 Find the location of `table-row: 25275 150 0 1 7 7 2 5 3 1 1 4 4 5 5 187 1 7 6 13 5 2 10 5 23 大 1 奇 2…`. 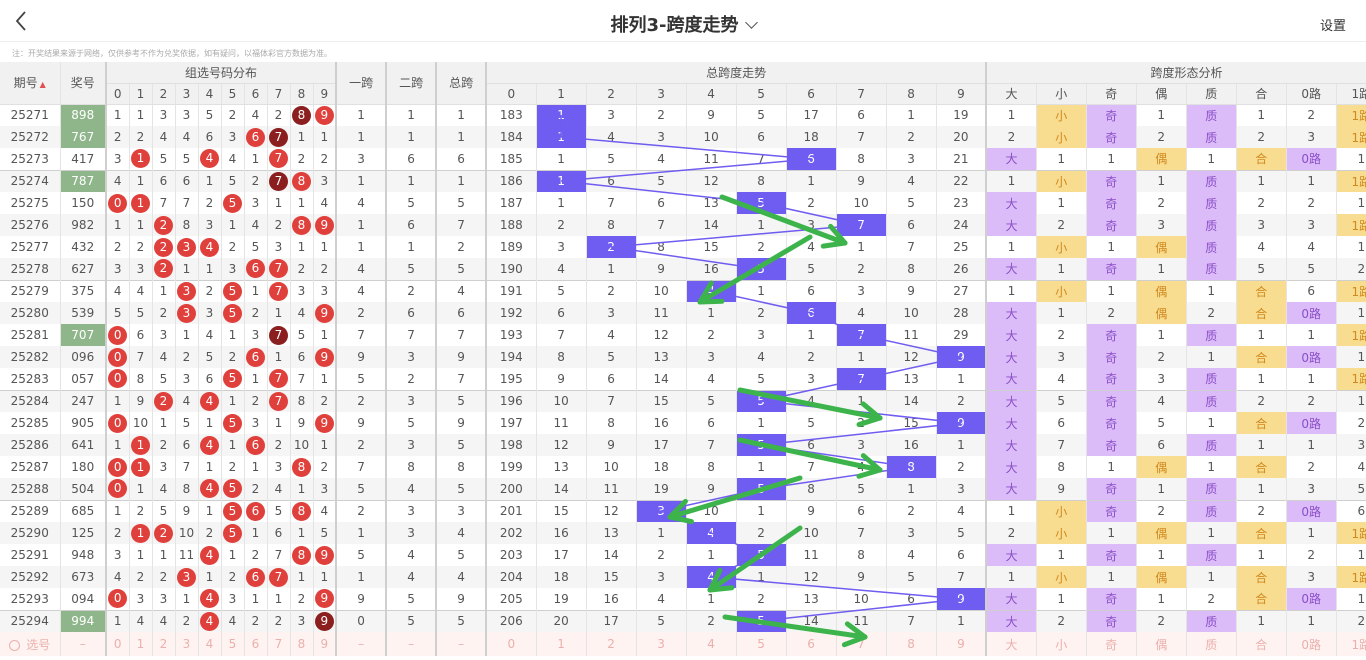

table-row: 25275 150 0 1 7 7 2 5 3 1 1 4 4 5 5 187 1 7 6 13 5 2 10 5 23 大 1 奇 2… is located at coordinates (683, 203).